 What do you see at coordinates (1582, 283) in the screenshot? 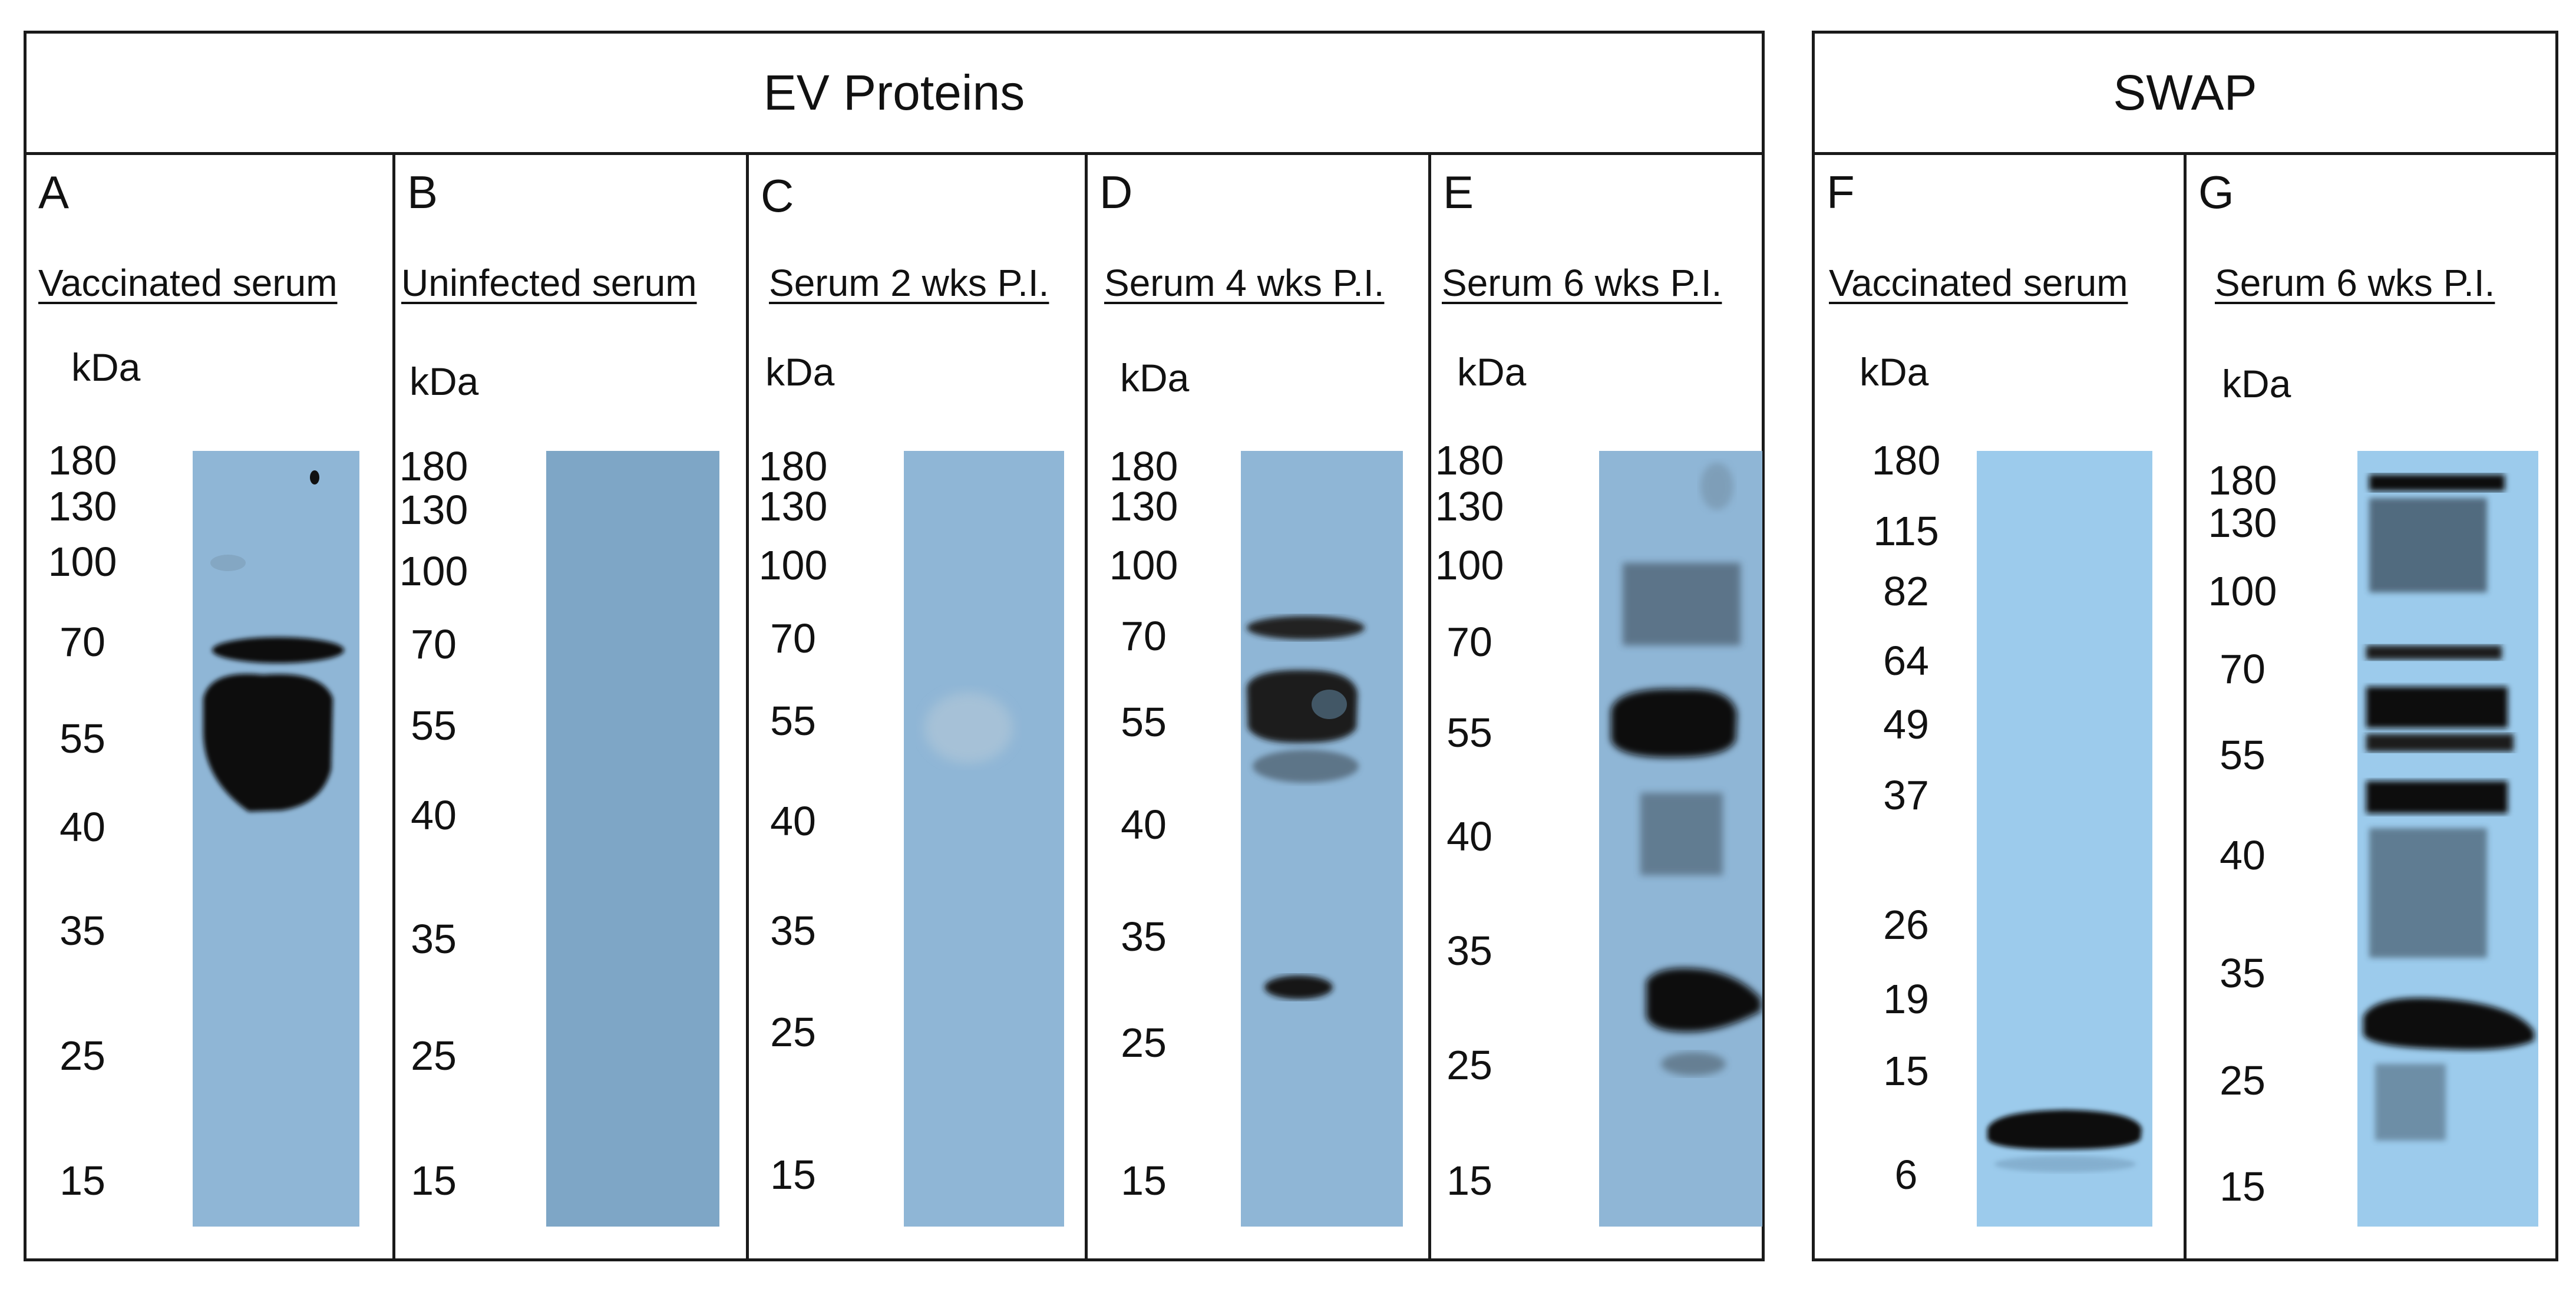
I see `panel-title: Serum 6 wks P.I.` at bounding box center [1582, 283].